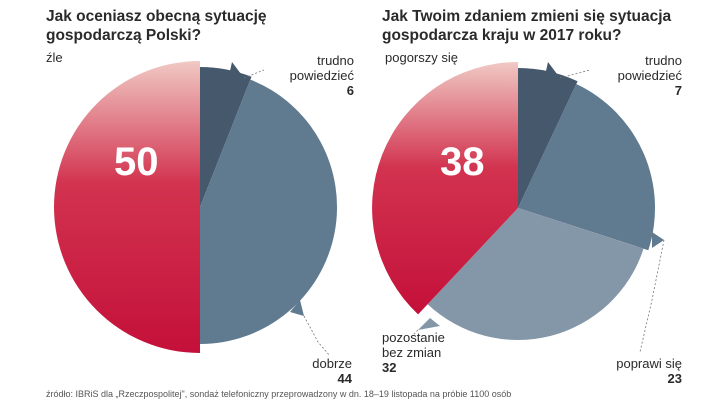 The image size is (720, 406). I want to click on chart2-notch-poprawi, so click(658, 240).